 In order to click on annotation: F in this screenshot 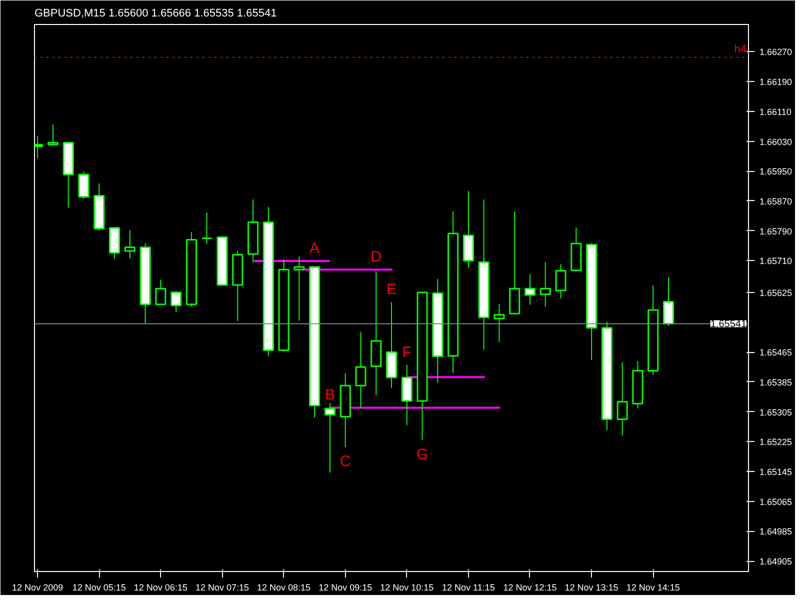, I will do `click(407, 352)`.